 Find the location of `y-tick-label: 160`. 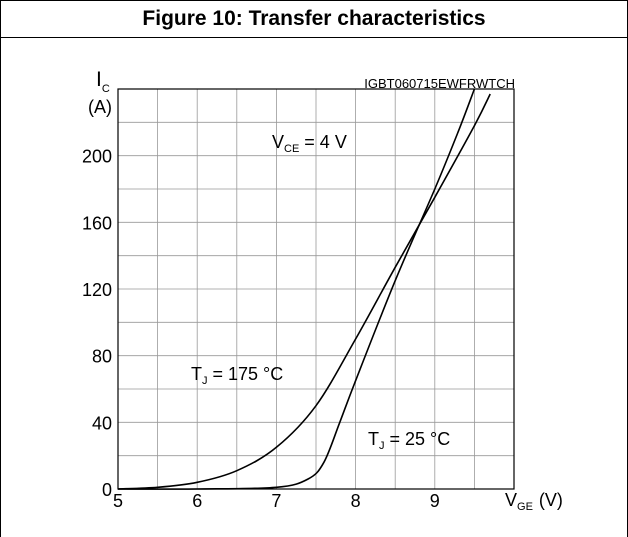

y-tick-label: 160 is located at coordinates (97, 223).